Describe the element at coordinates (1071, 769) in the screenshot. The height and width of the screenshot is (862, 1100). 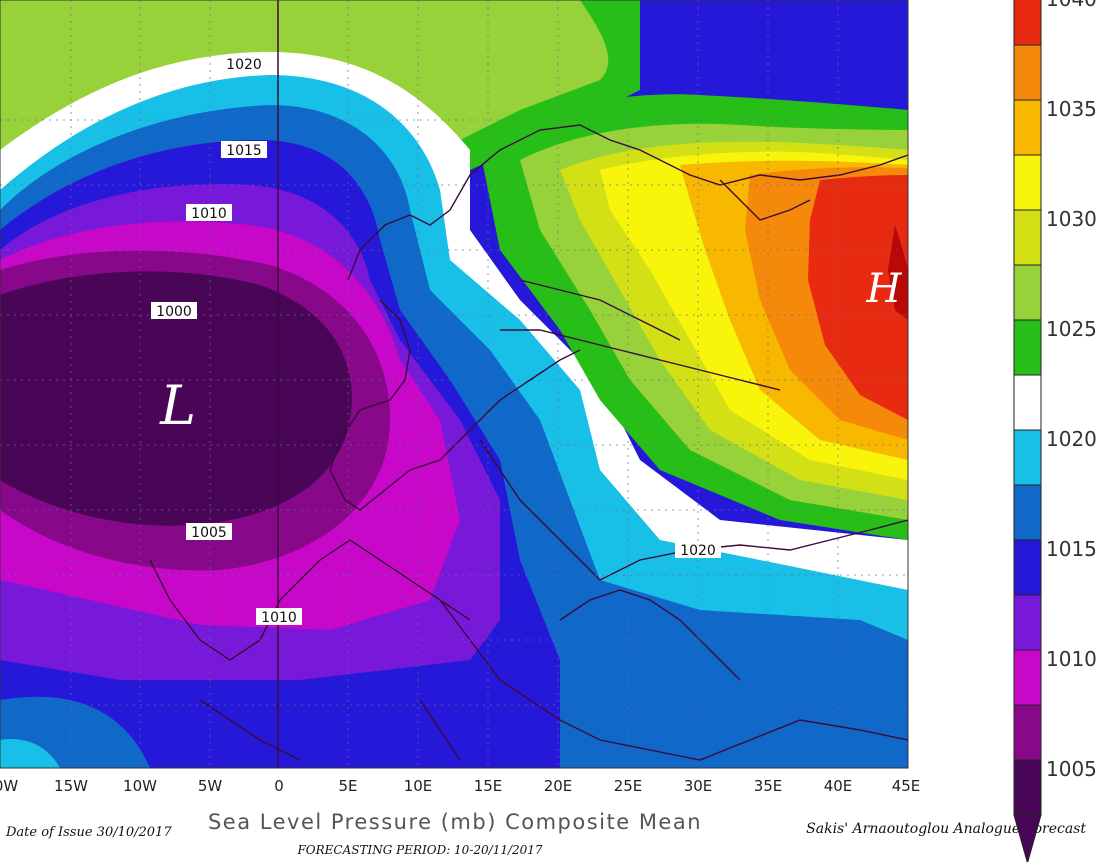
I see `legend-tick: 1005` at that location.